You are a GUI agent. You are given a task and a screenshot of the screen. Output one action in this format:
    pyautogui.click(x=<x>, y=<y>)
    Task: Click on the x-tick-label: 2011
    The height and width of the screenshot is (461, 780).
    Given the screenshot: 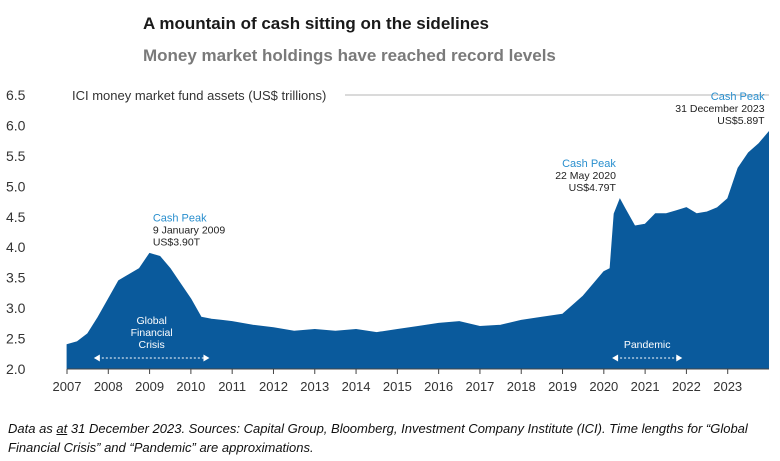 What is the action you would take?
    pyautogui.click(x=232, y=386)
    